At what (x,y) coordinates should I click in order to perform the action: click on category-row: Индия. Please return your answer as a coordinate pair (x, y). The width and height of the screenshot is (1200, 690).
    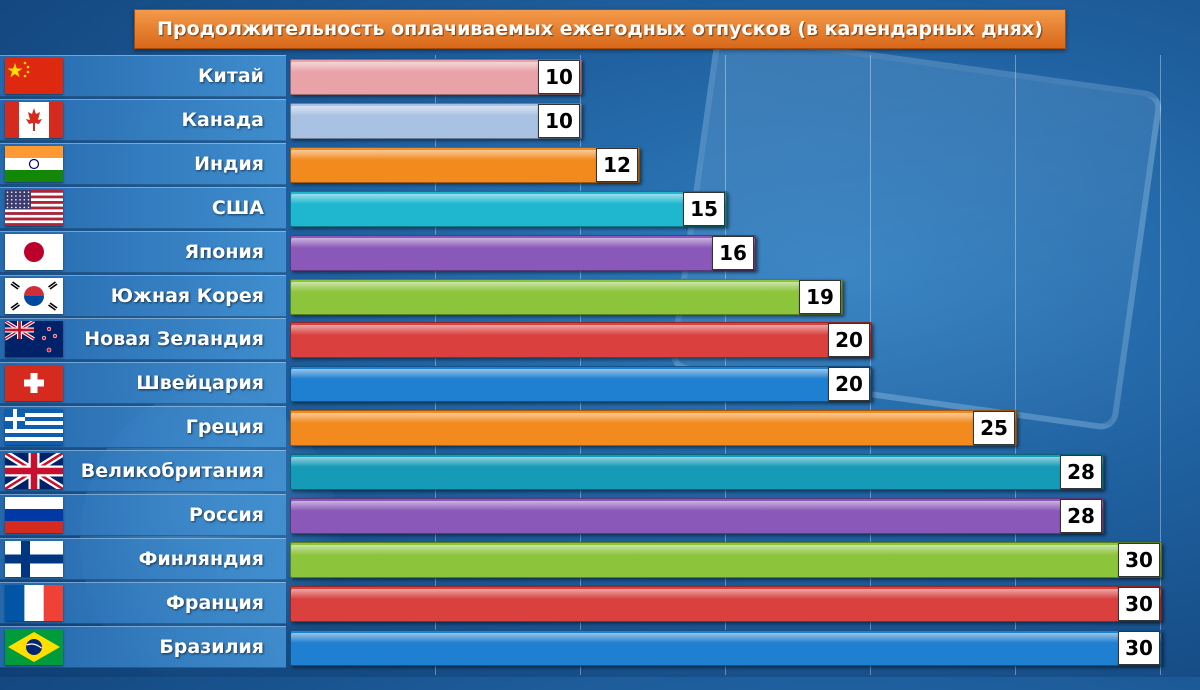
    Looking at the image, I should click on (143, 163).